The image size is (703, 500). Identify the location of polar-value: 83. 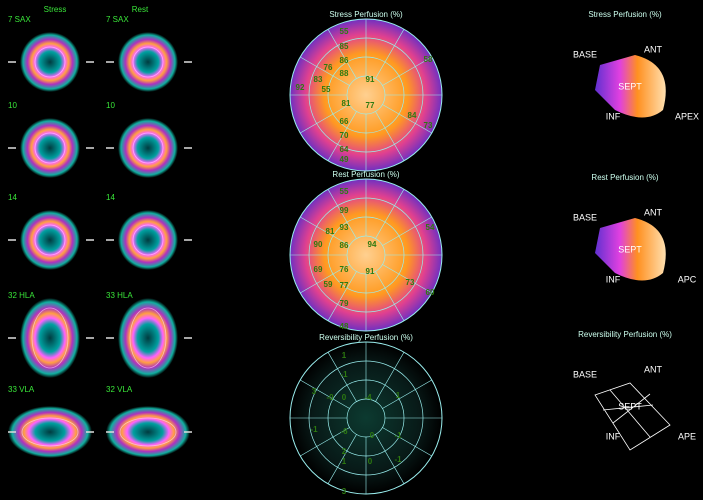
(318, 79).